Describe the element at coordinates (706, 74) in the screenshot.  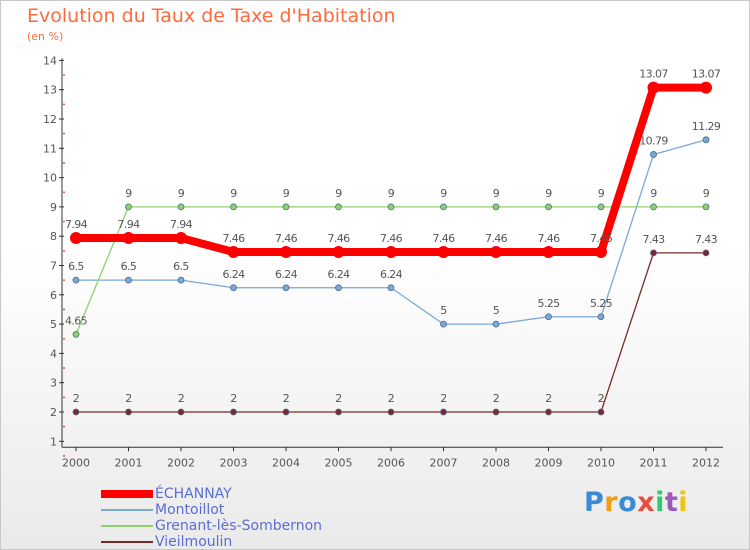
I see `data-label-0: 13.07` at that location.